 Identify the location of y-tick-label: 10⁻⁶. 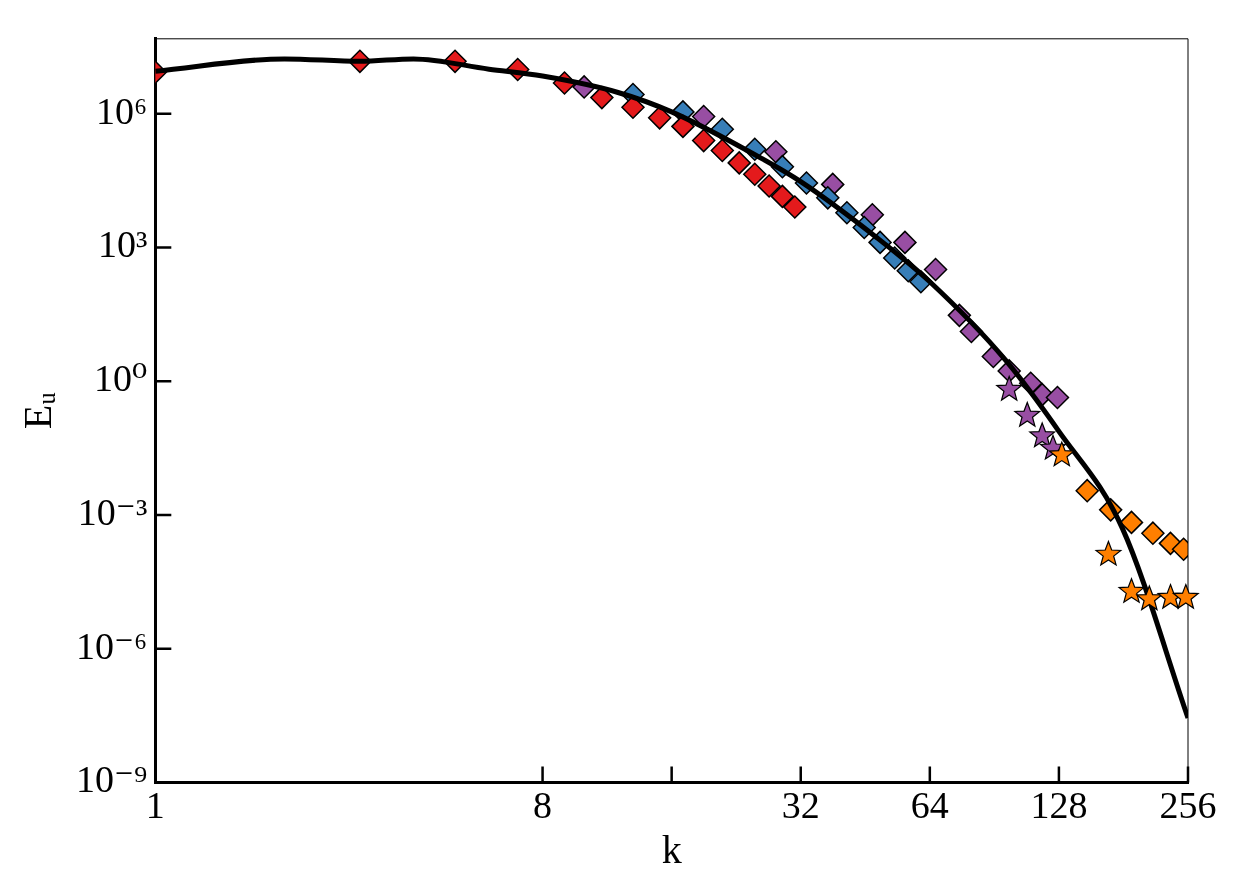
(111, 645).